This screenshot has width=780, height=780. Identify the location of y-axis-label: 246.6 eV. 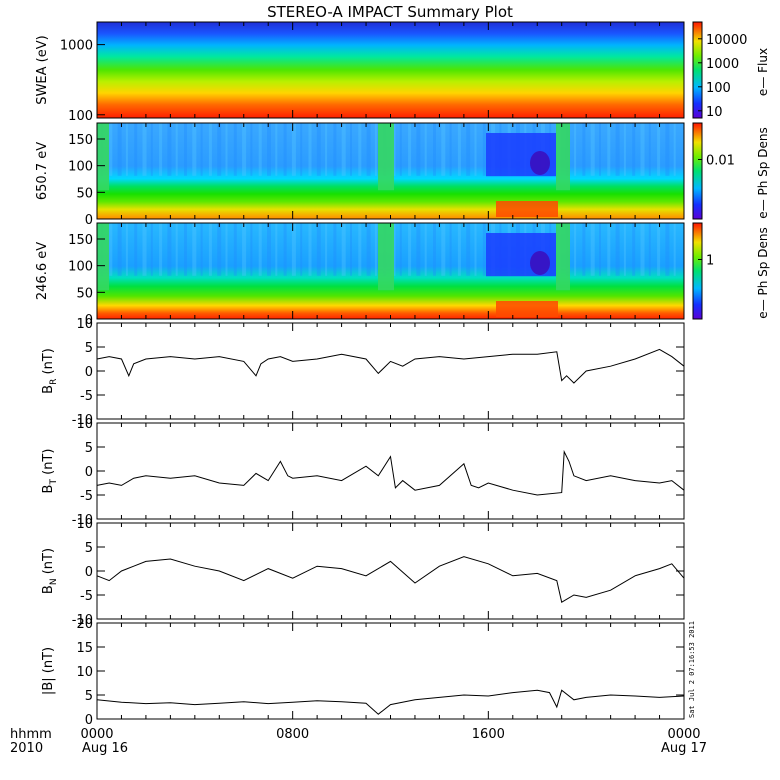
(42, 271).